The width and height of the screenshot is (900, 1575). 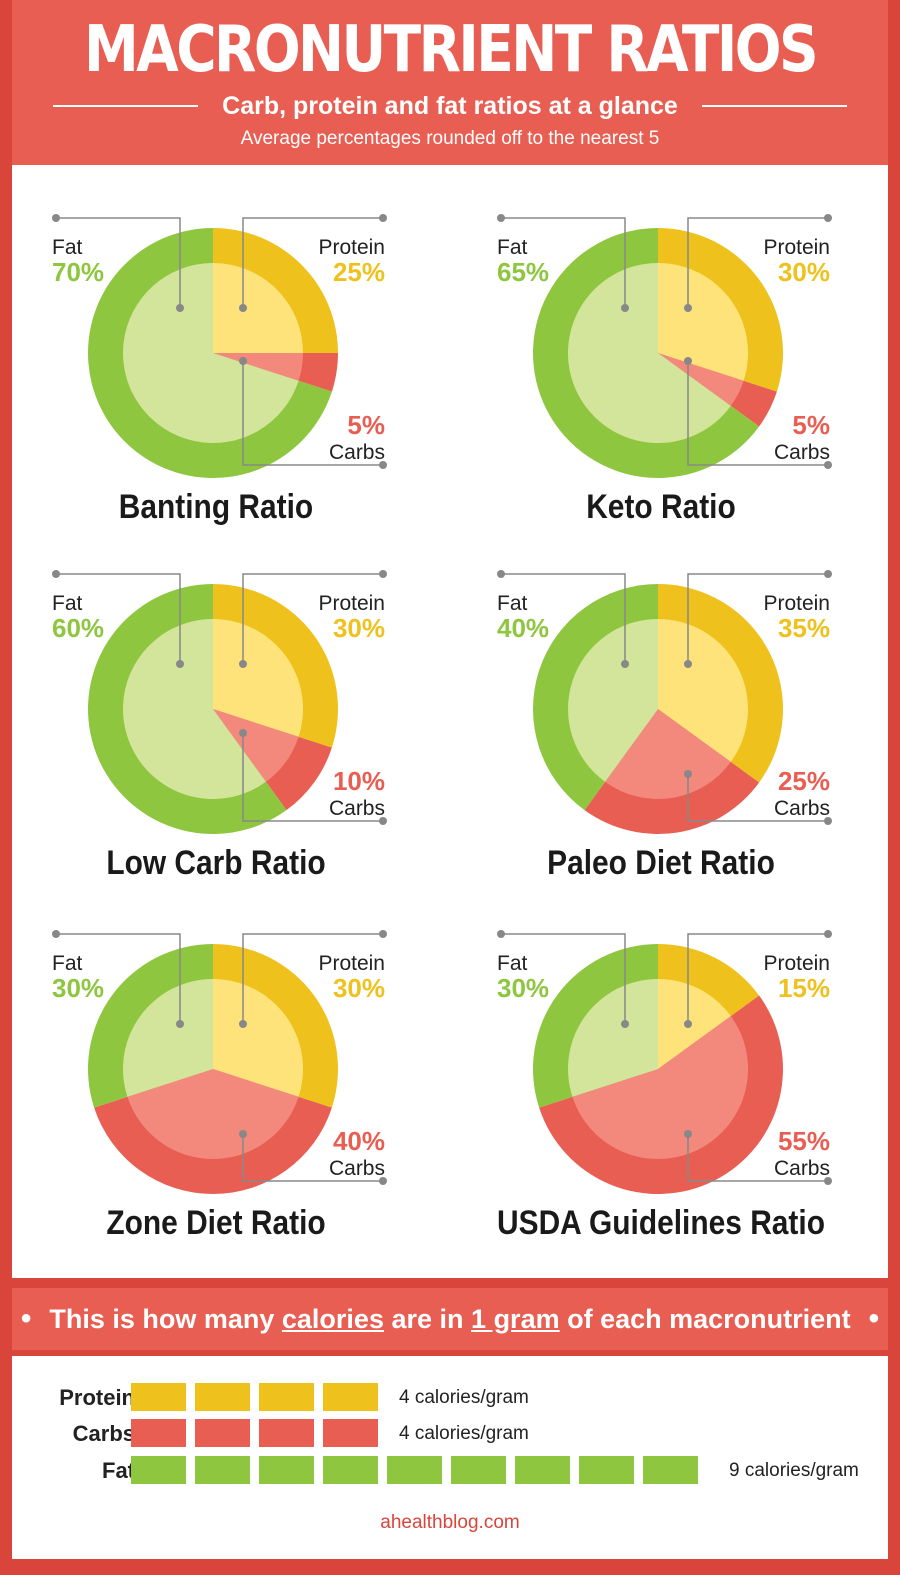 I want to click on calories-word: calories, so click(x=332, y=1318).